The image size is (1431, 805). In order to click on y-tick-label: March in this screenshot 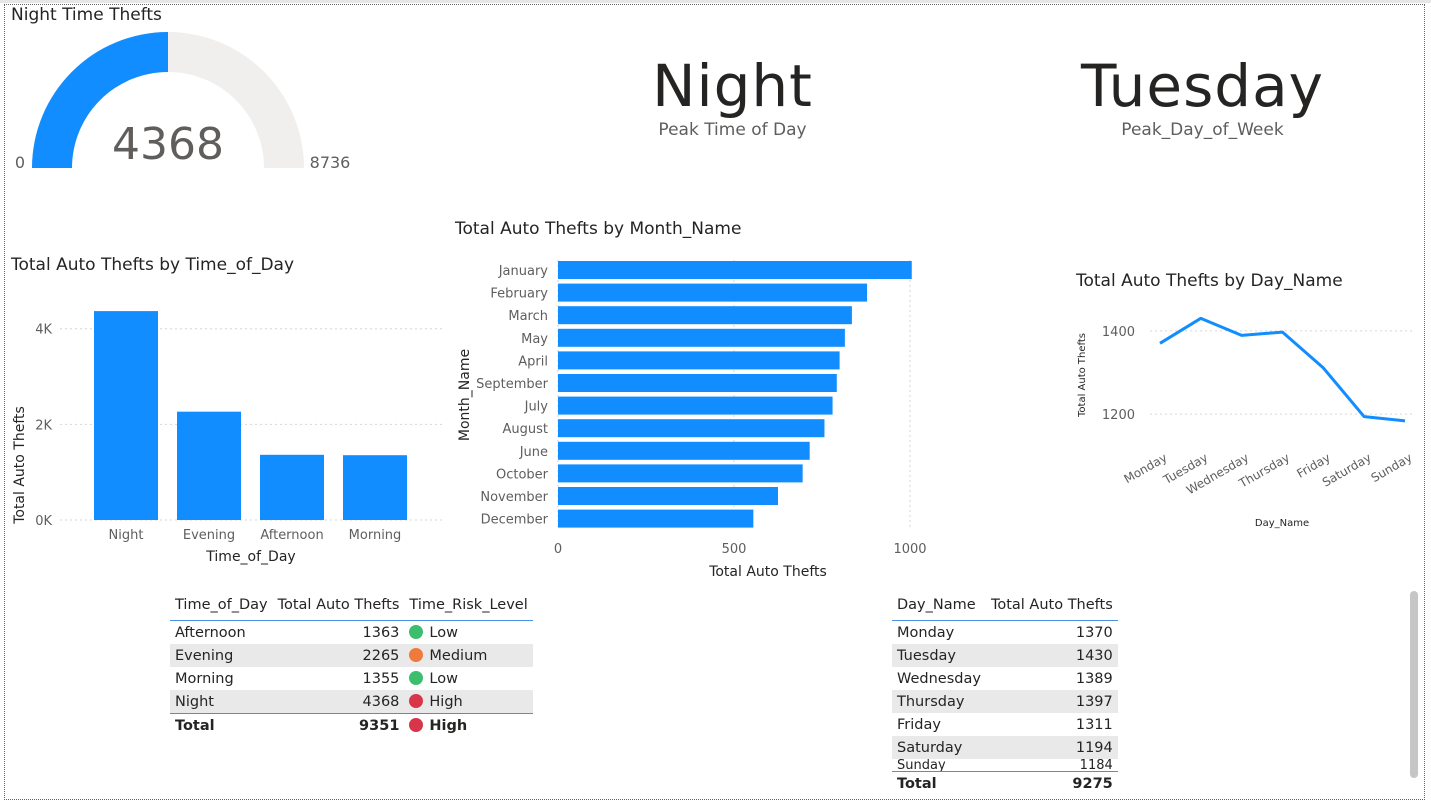, I will do `click(528, 316)`.